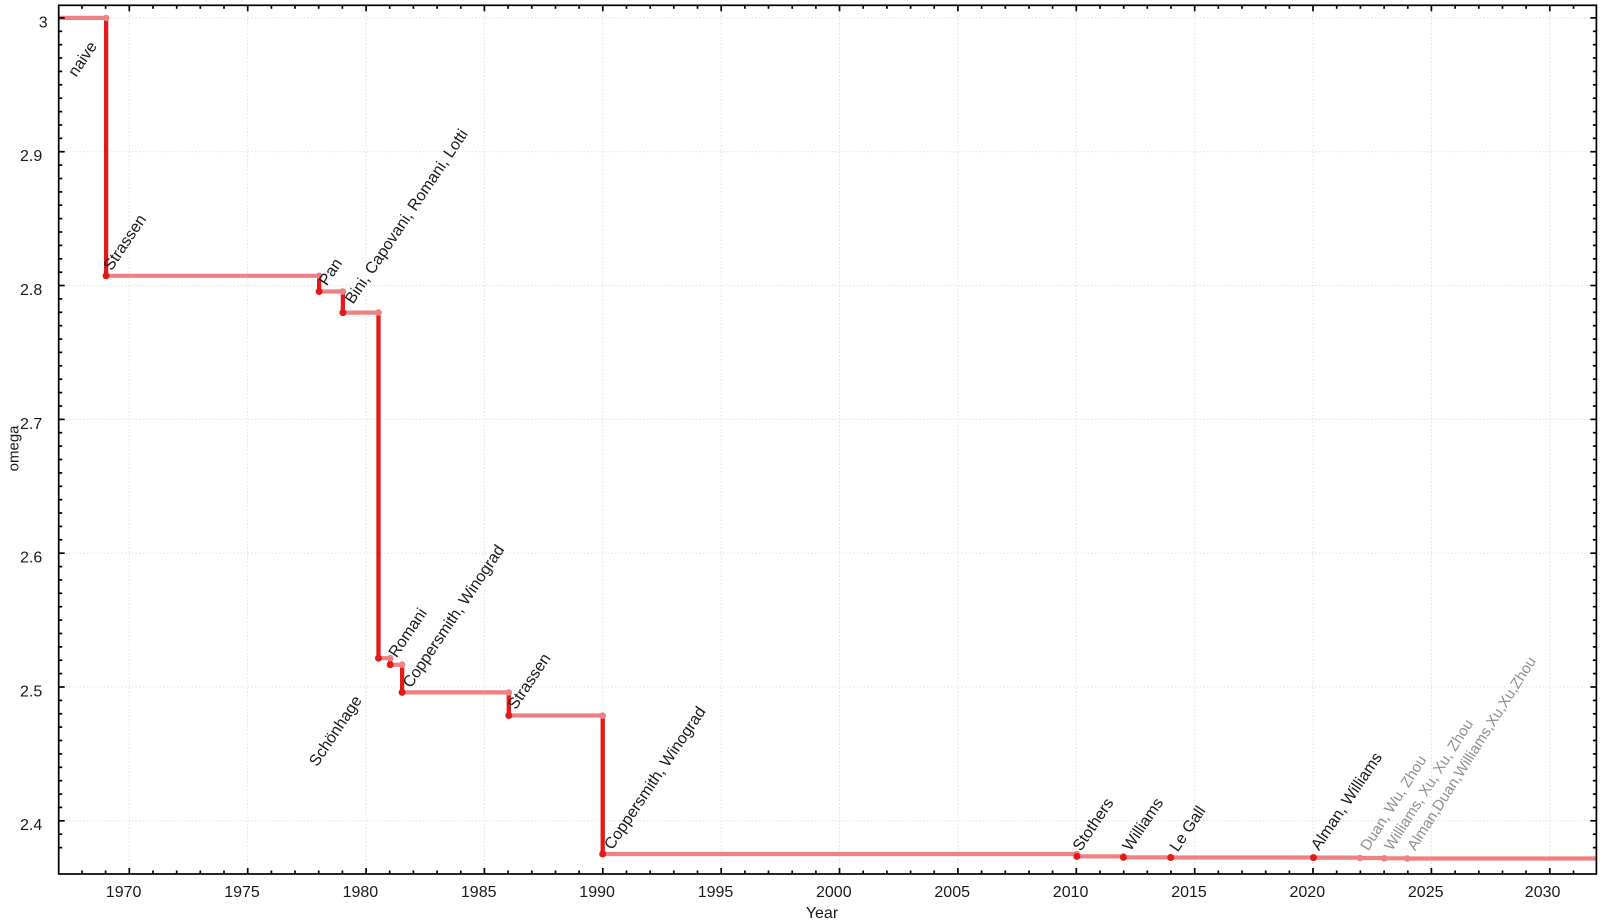  I want to click on svg-text: 1985, so click(479, 892).